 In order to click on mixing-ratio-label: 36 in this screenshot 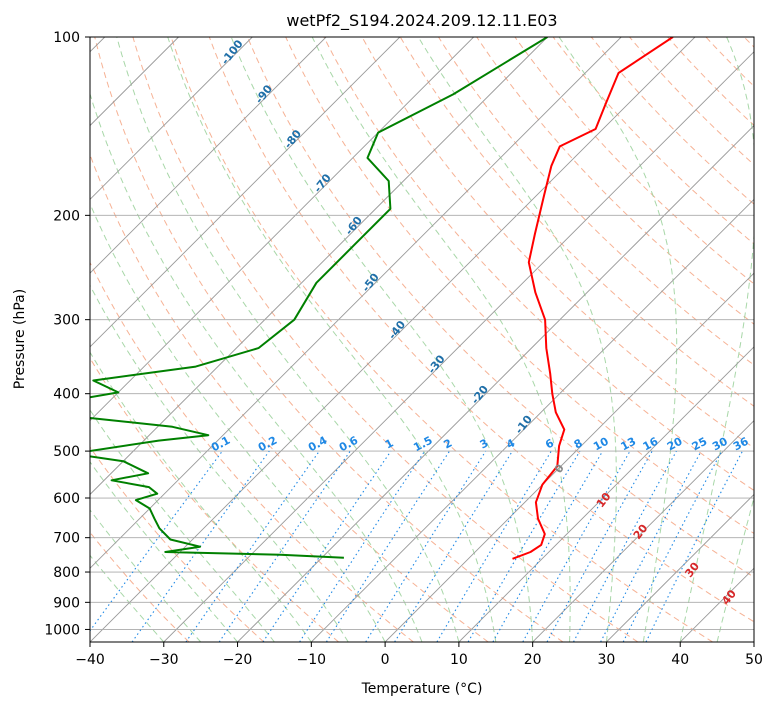, I will do `click(741, 444)`.